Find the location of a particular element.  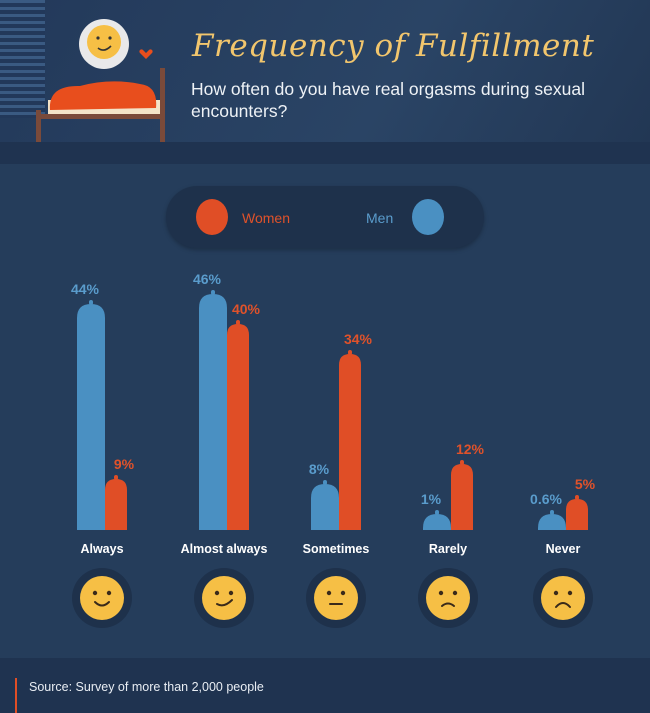

frown-face-icon is located at coordinates (448, 598).